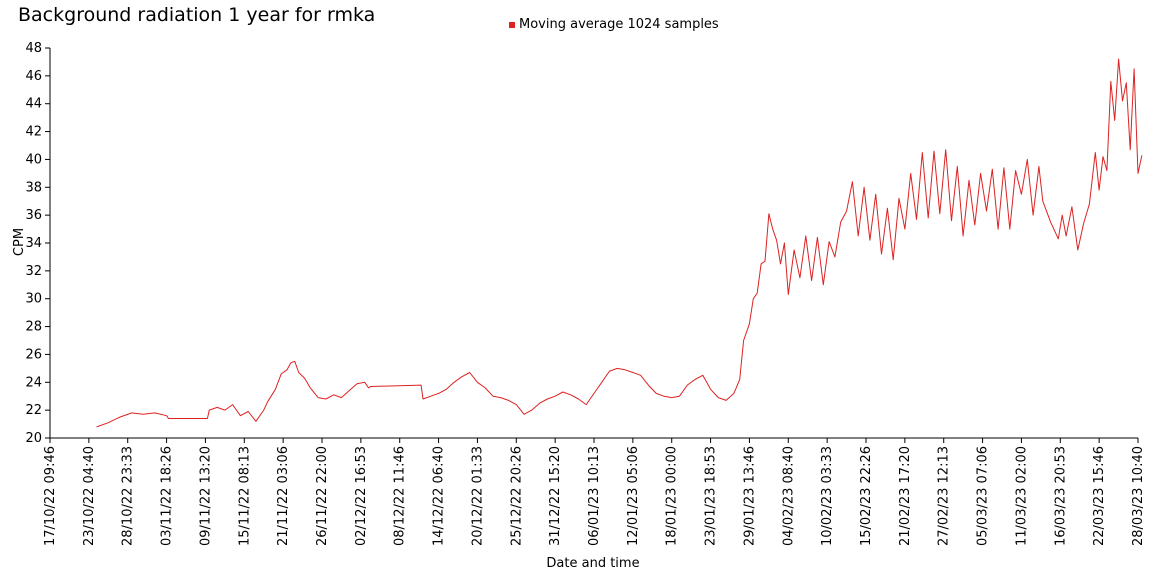  What do you see at coordinates (477, 496) in the screenshot?
I see `x-tick-label: 20/12/22 01:33` at bounding box center [477, 496].